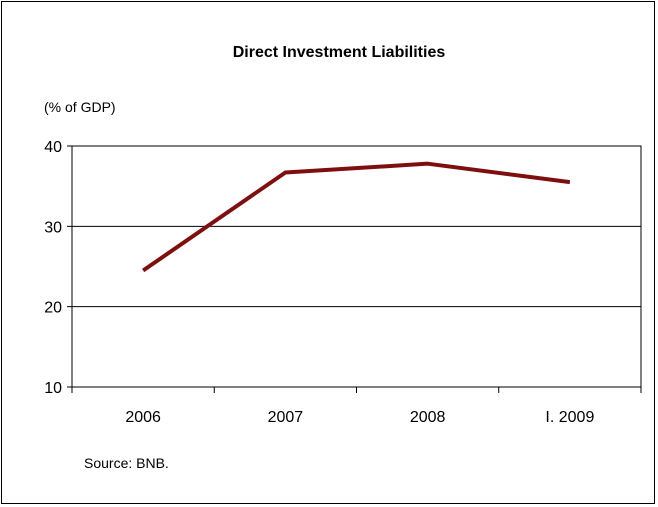 The width and height of the screenshot is (658, 507). I want to click on x-tick-label: 2008, so click(428, 417).